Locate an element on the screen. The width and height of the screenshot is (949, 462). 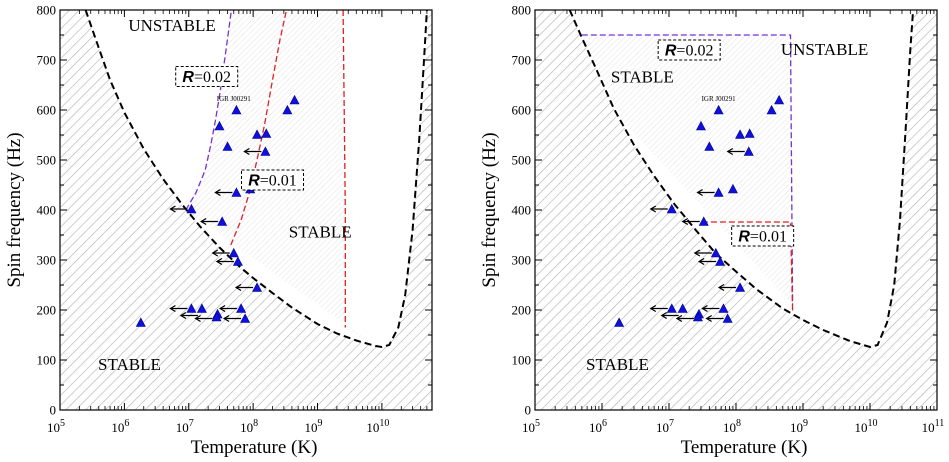
x-tick-label: 10⁸ is located at coordinates (249, 426).